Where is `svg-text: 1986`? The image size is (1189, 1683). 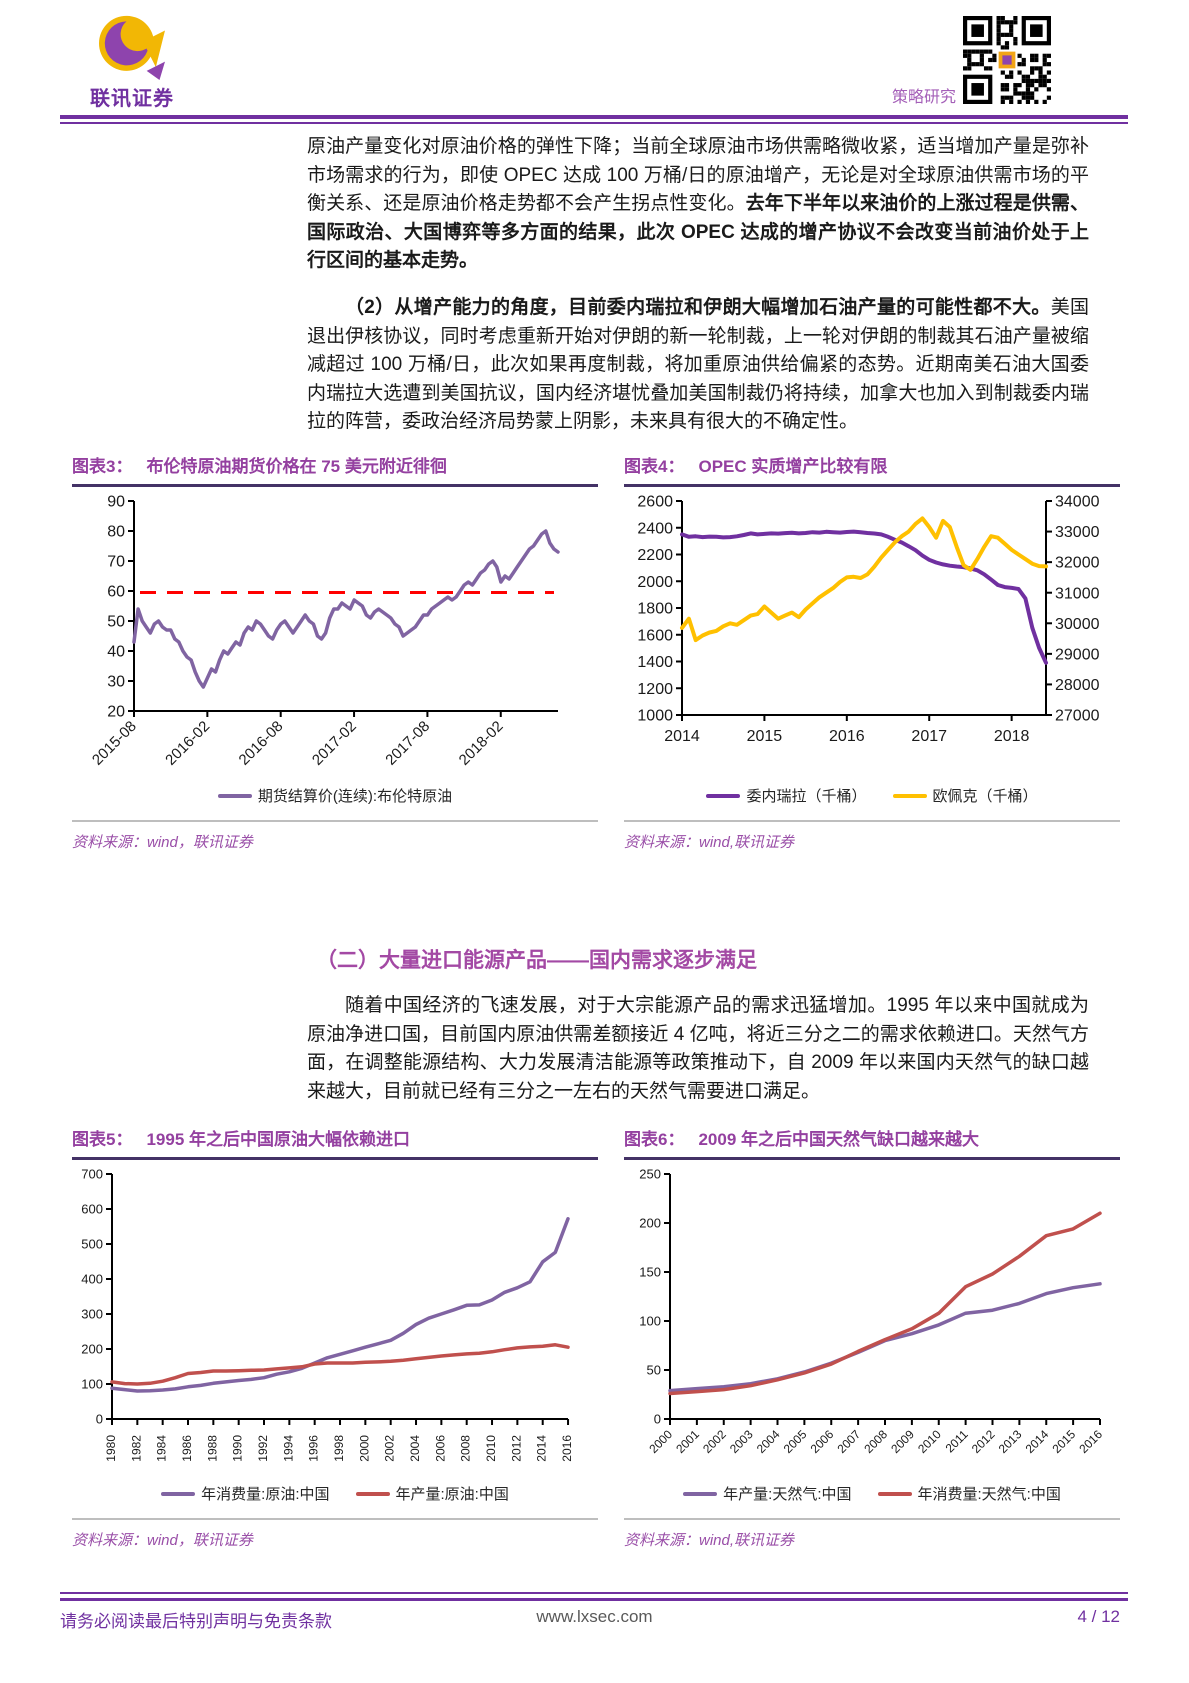 svg-text: 1986 is located at coordinates (187, 1448).